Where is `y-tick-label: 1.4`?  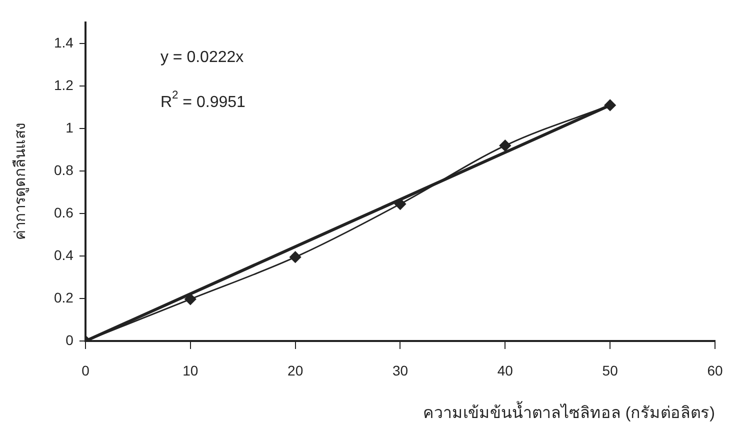 y-tick-label: 1.4 is located at coordinates (64, 42).